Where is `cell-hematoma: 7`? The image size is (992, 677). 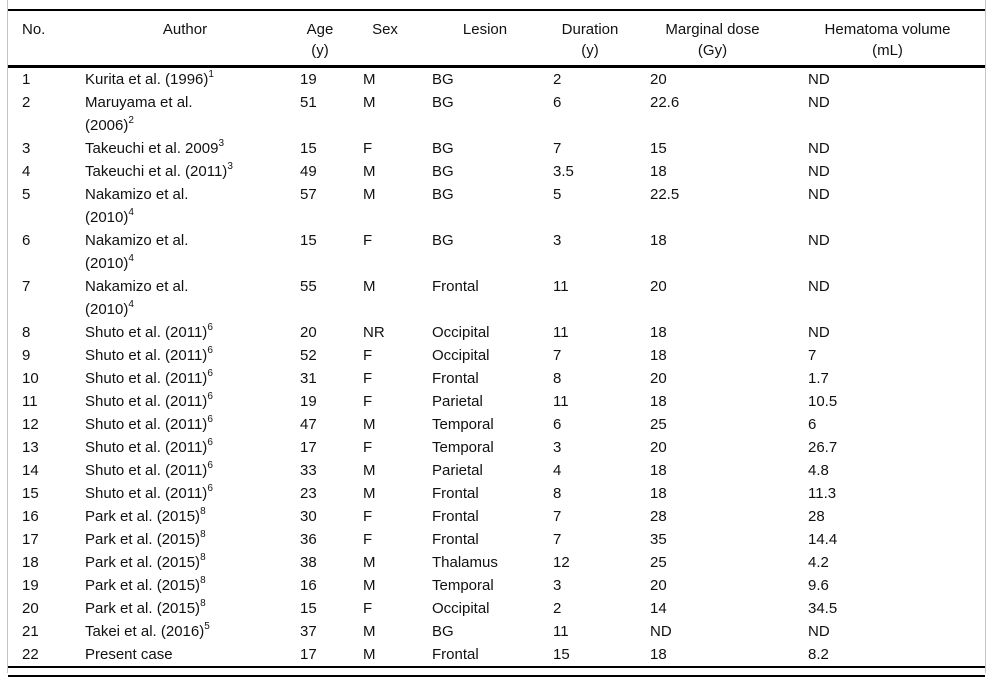 cell-hematoma: 7 is located at coordinates (812, 355).